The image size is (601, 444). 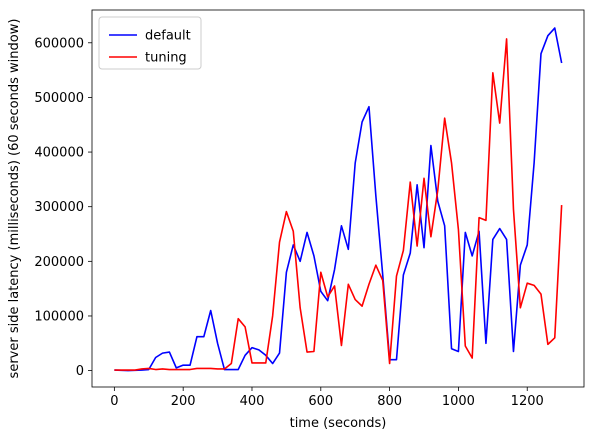 I want to click on x-axis-label: time (seconds), so click(x=338, y=423).